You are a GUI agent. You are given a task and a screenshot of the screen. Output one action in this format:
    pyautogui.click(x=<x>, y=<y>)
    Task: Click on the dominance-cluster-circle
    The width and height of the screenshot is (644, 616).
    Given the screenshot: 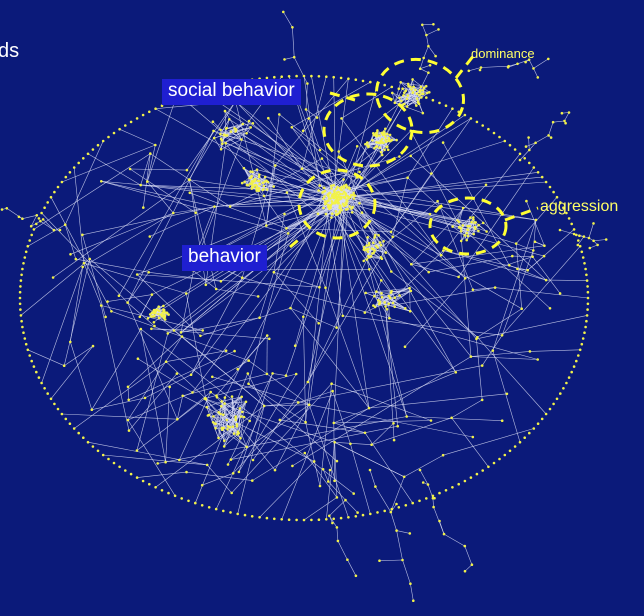 What is the action you would take?
    pyautogui.click(x=420, y=96)
    